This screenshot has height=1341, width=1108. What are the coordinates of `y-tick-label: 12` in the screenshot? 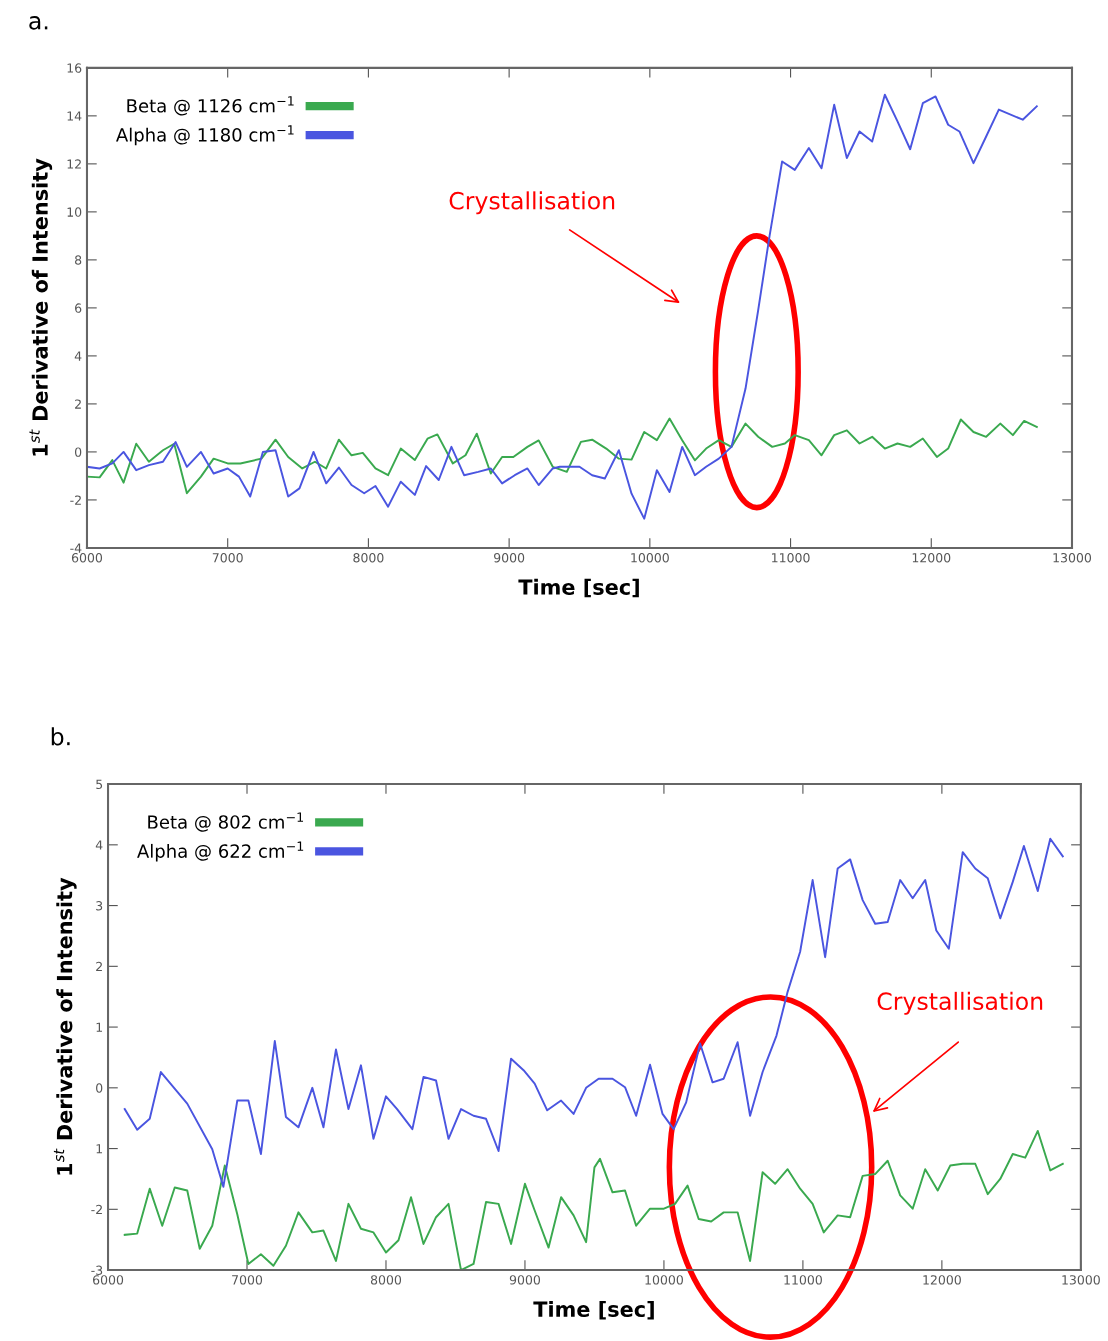 It's located at (74, 164).